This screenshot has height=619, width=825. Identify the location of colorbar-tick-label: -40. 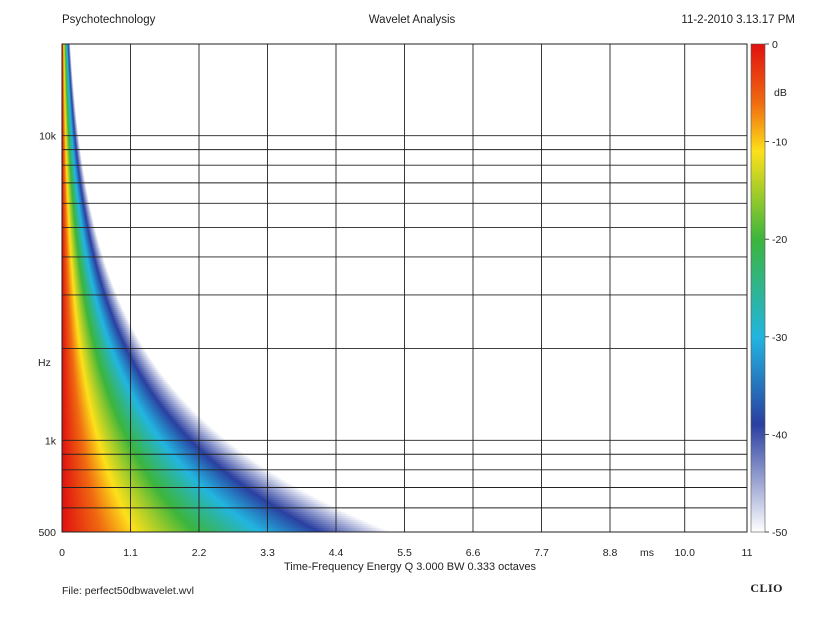
(779, 435).